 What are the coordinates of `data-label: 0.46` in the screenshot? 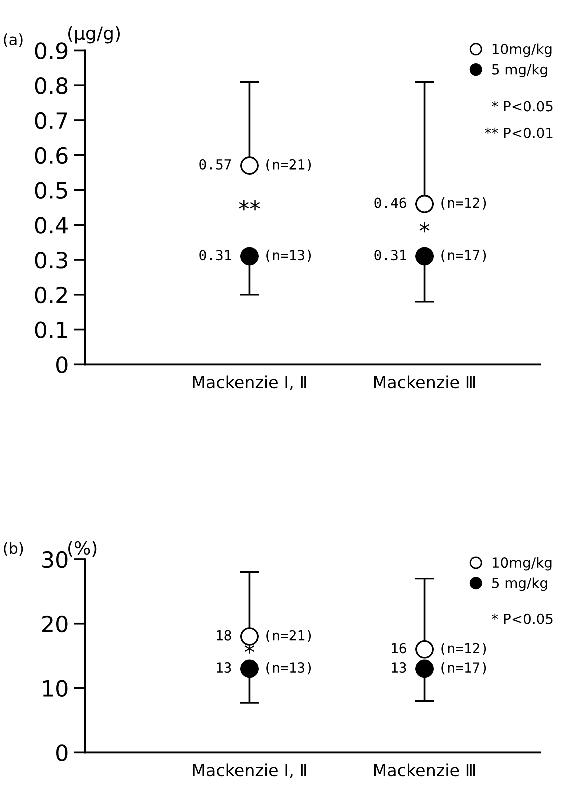 It's located at (390, 203).